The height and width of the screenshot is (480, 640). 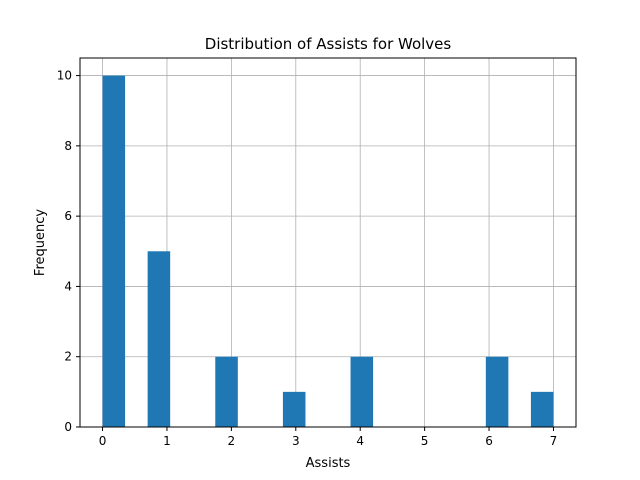 I want to click on y-tick-label: 10, so click(x=64, y=76).